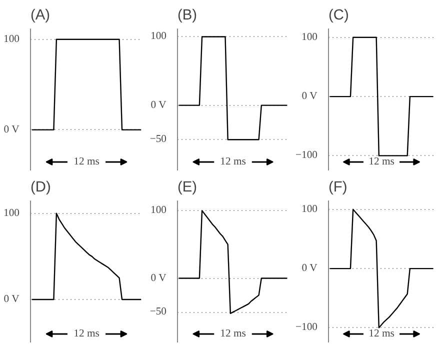  Describe the element at coordinates (338, 16) in the screenshot. I see `chart-title: (C)` at that location.